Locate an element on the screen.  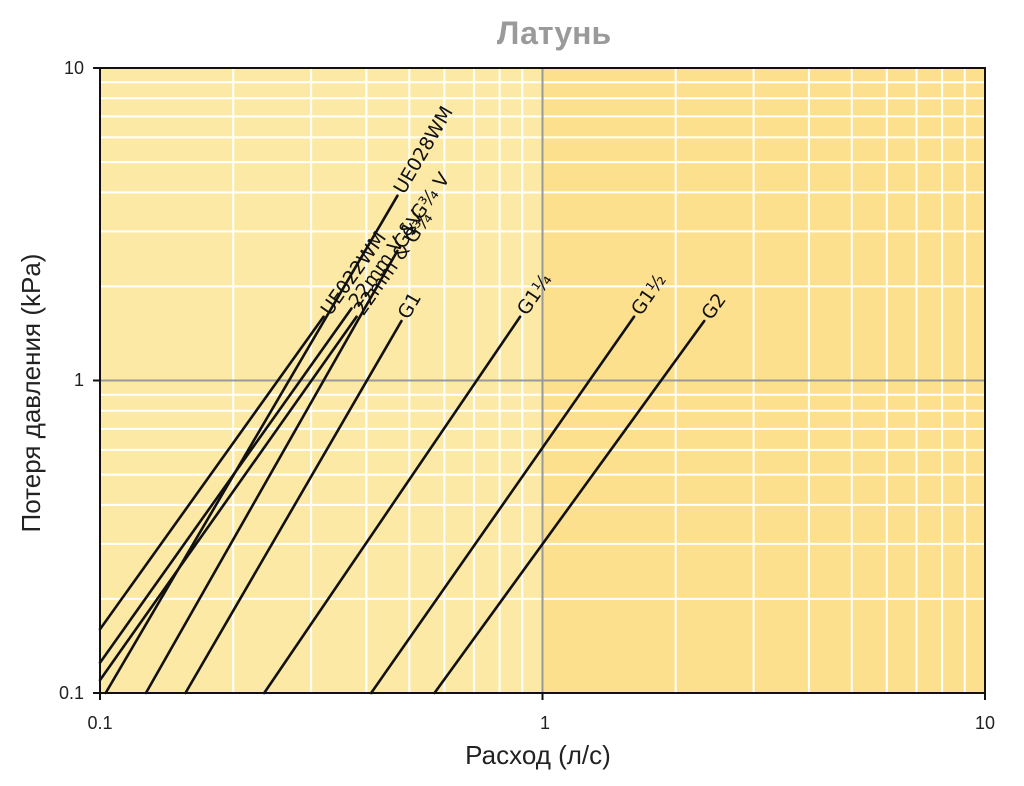
x-tick-label: 0.1 is located at coordinates (99, 723).